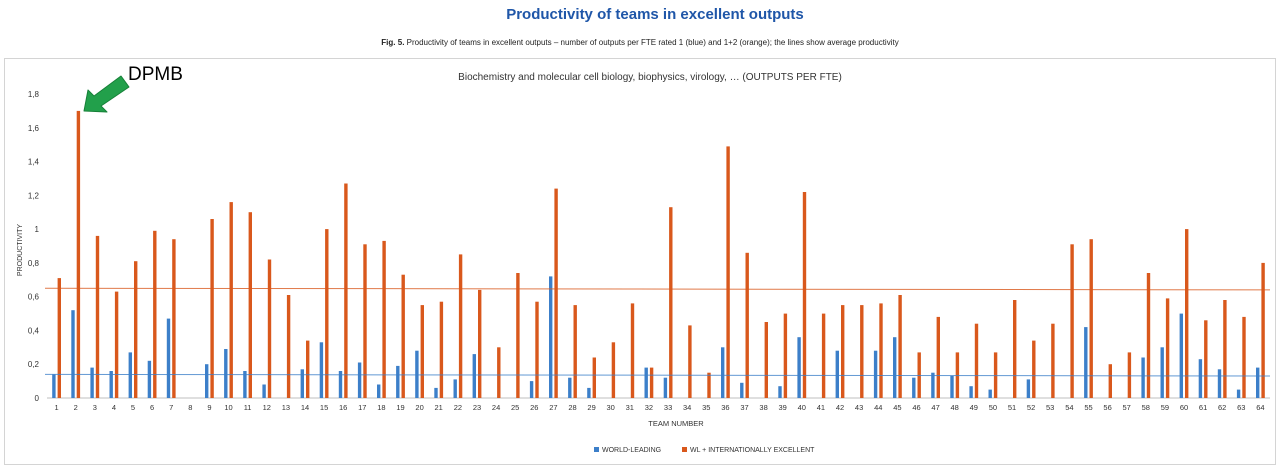 The height and width of the screenshot is (469, 1280). What do you see at coordinates (133, 407) in the screenshot?
I see `x-tick-label: 5` at bounding box center [133, 407].